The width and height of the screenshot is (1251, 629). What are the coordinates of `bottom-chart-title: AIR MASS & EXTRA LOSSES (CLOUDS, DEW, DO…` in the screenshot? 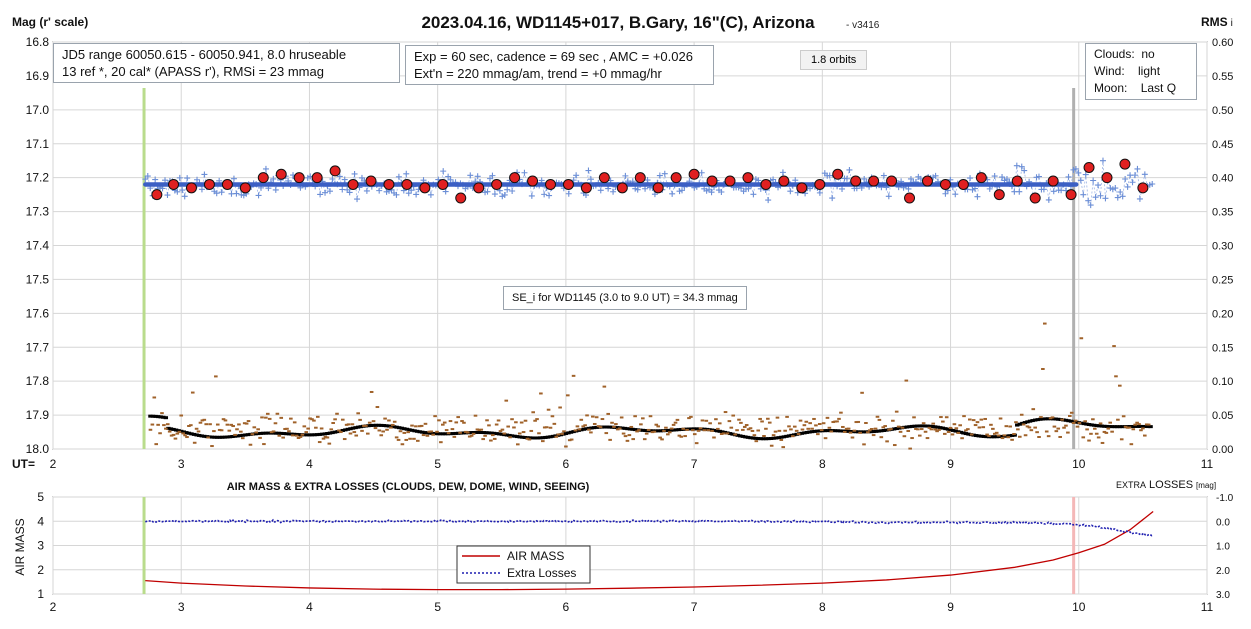 It's located at (408, 487).